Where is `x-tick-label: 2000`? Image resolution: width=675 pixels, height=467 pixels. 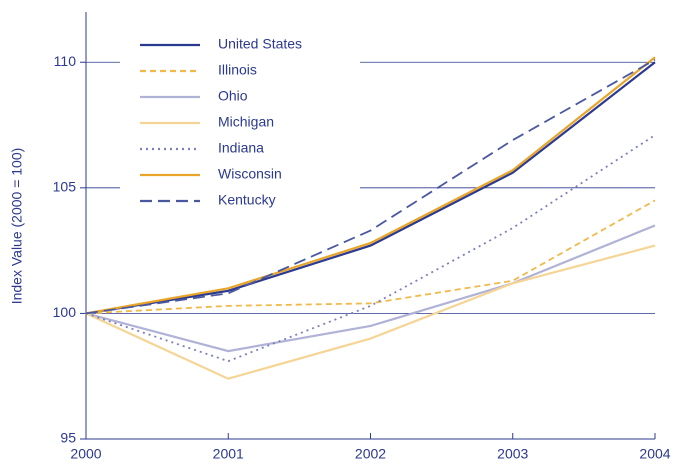 x-tick-label: 2000 is located at coordinates (85, 454).